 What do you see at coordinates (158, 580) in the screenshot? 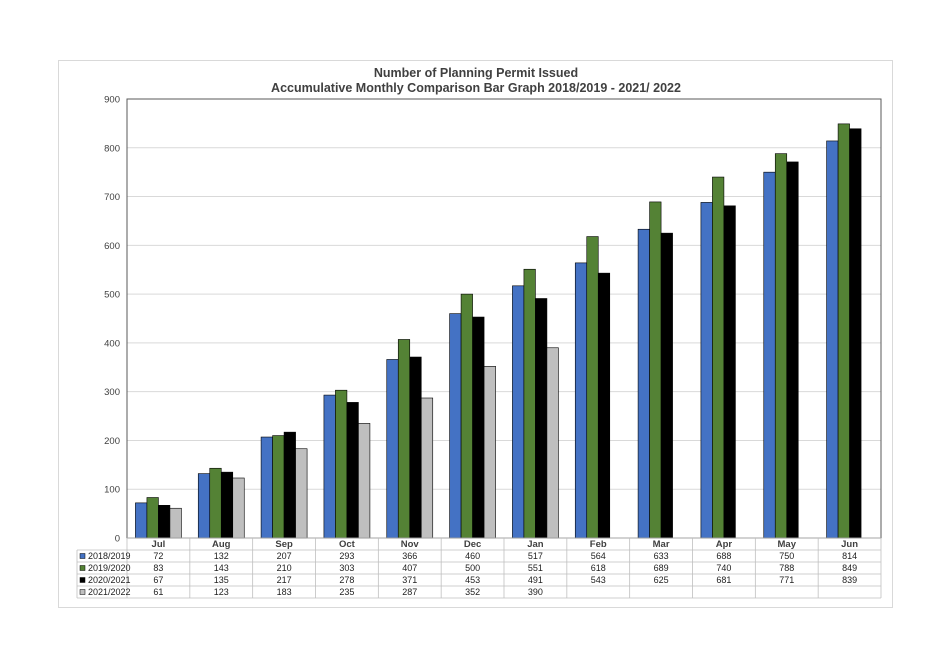
I see `data-label: 67` at bounding box center [158, 580].